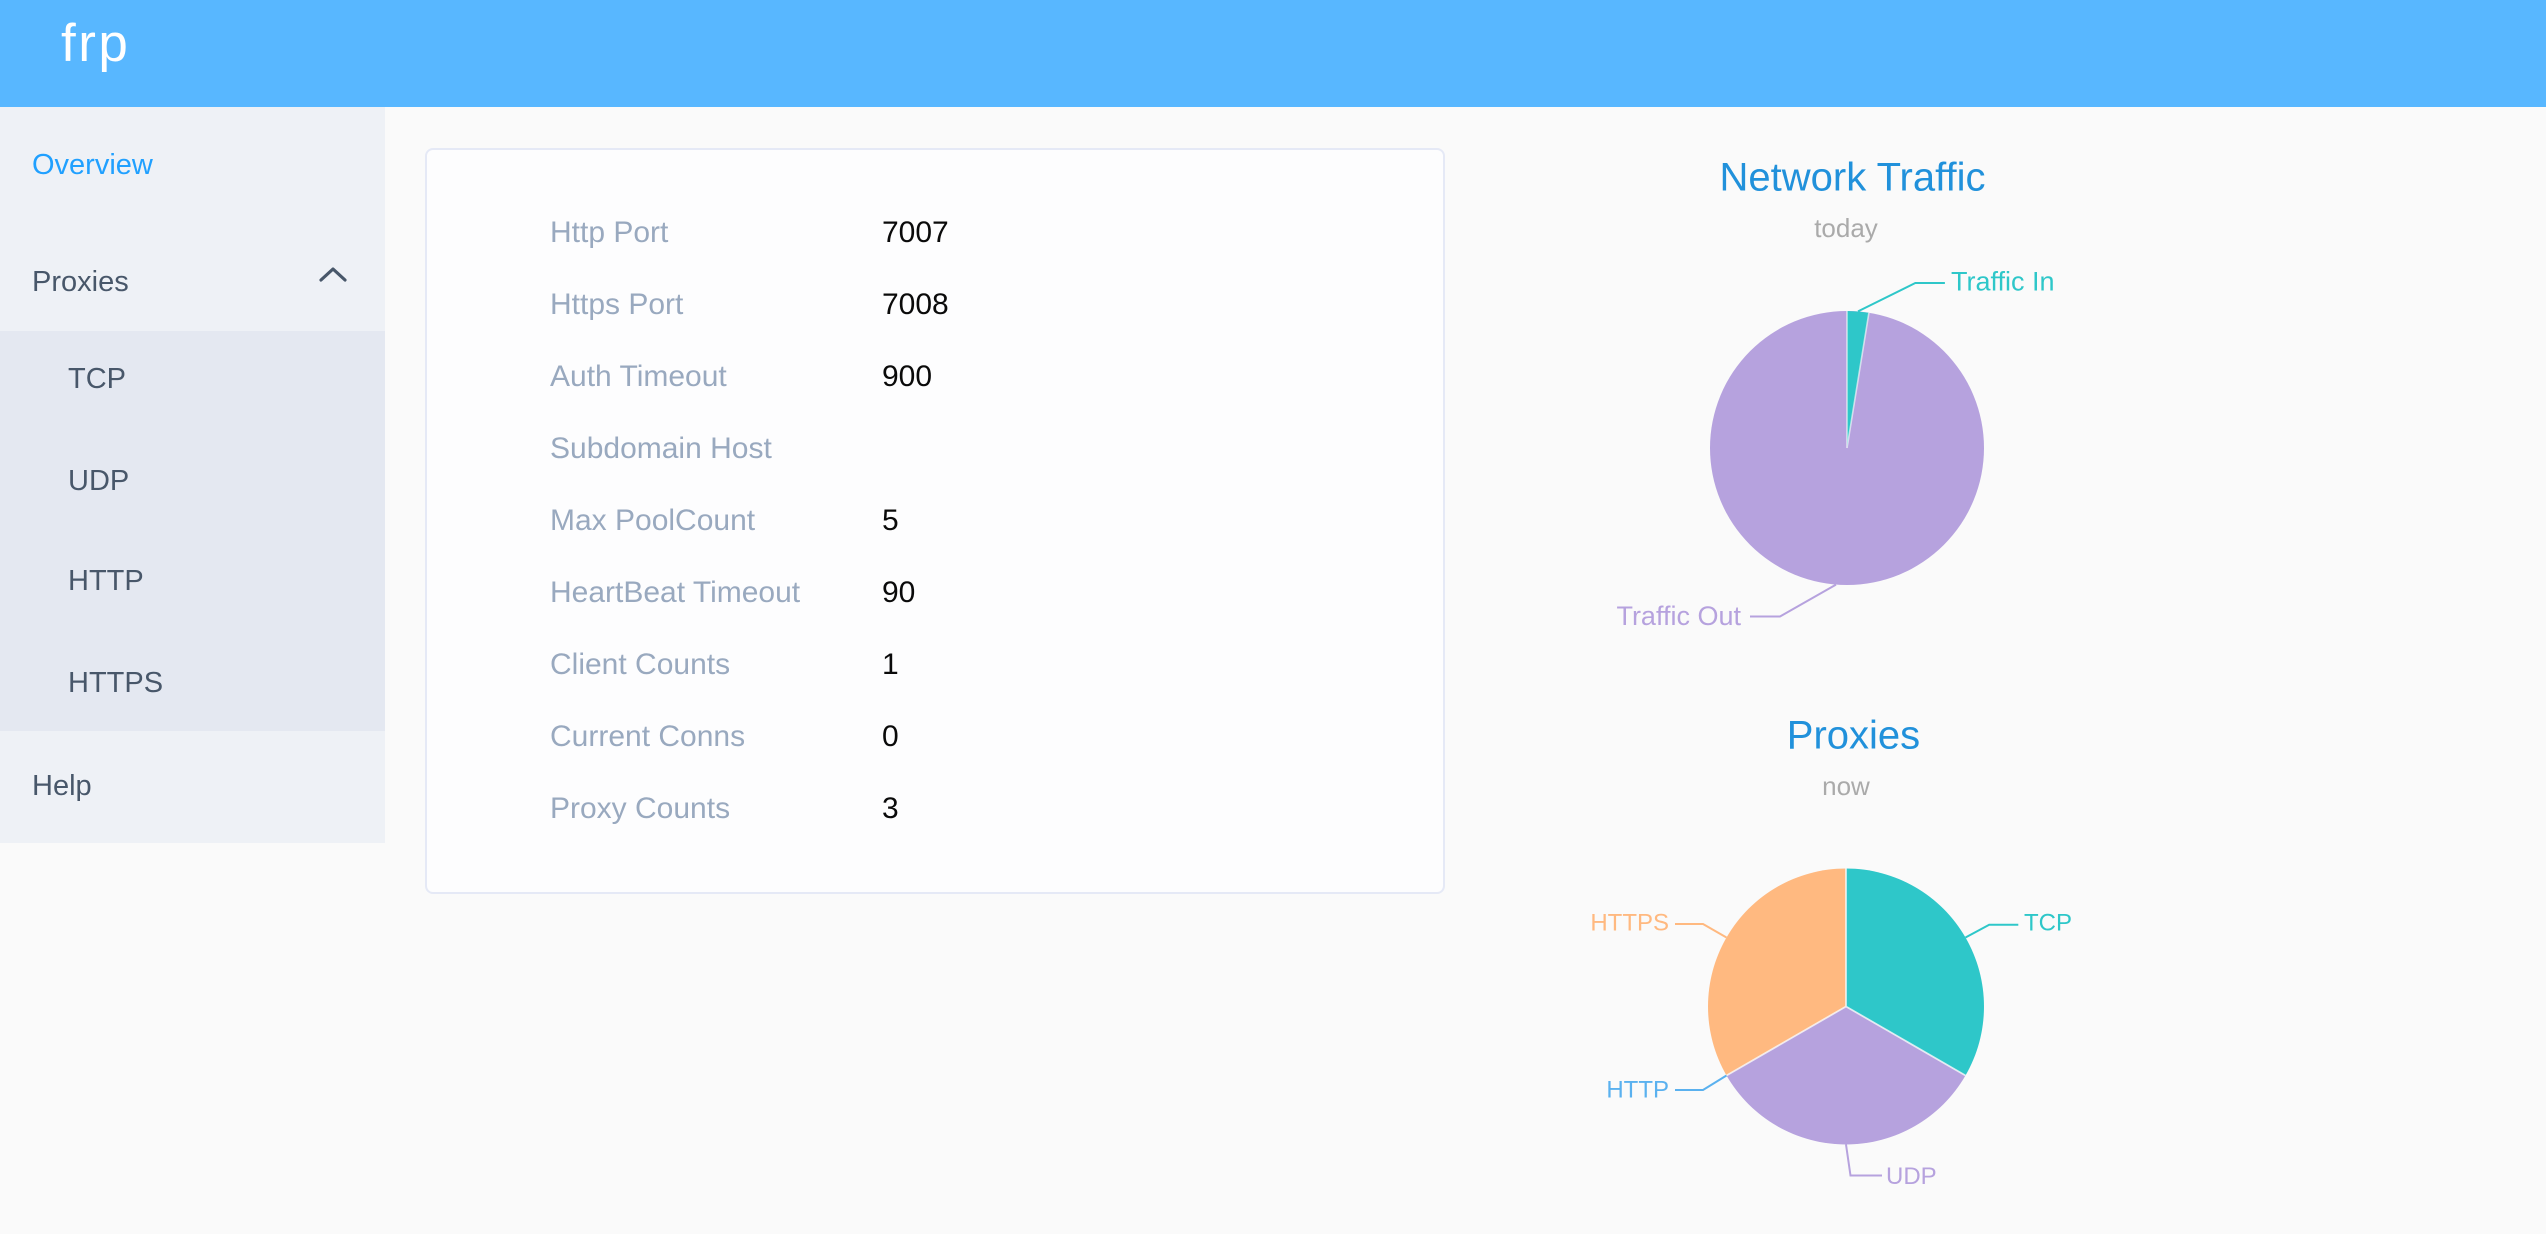 The height and width of the screenshot is (1234, 2546). Describe the element at coordinates (2048, 923) in the screenshot. I see `svg-text: TCP` at that location.